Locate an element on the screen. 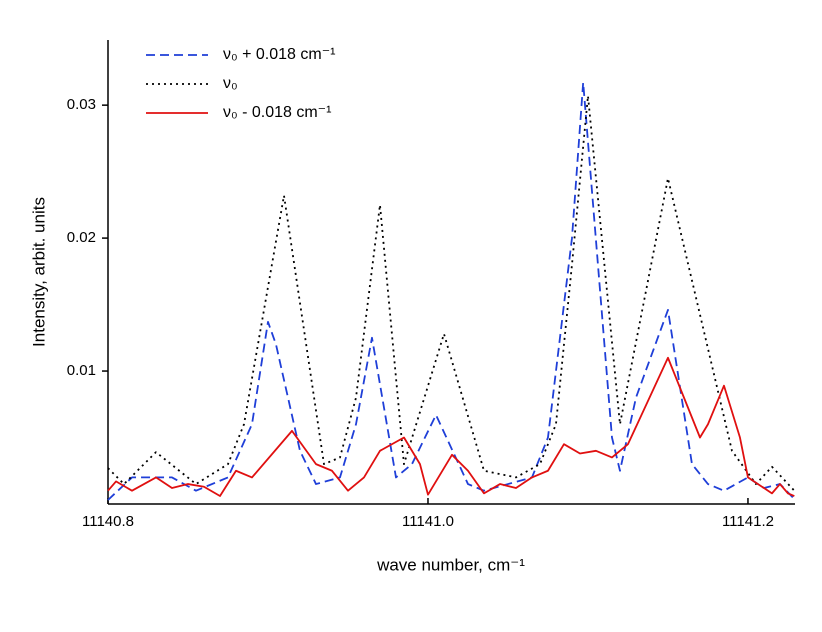  x-tick-label: 11141.0 is located at coordinates (428, 521).